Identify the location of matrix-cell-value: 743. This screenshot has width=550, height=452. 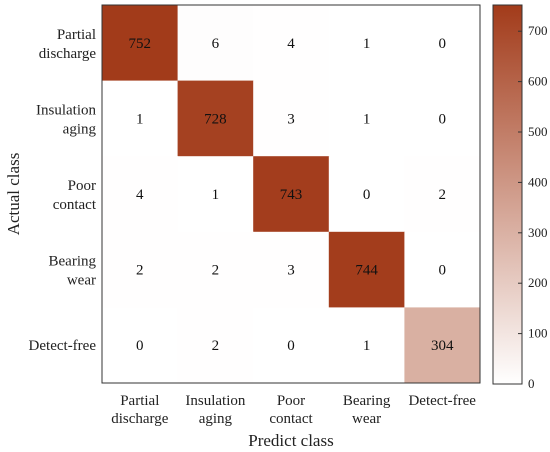
(291, 195).